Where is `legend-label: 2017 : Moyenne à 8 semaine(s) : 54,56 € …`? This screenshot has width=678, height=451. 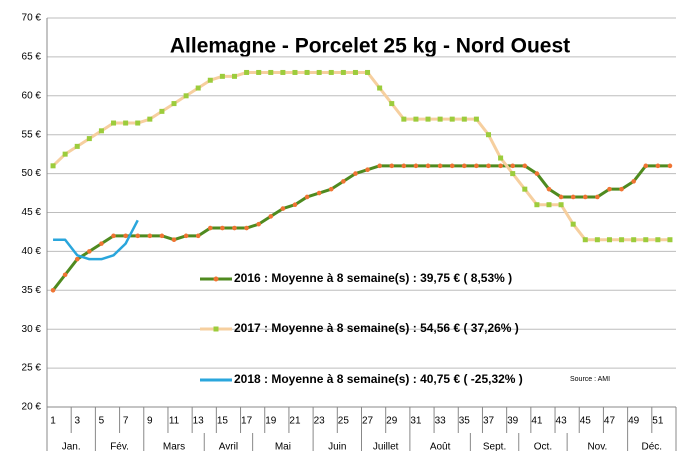
legend-label: 2017 : Moyenne à 8 semaine(s) : 54,56 € … is located at coordinates (376, 328).